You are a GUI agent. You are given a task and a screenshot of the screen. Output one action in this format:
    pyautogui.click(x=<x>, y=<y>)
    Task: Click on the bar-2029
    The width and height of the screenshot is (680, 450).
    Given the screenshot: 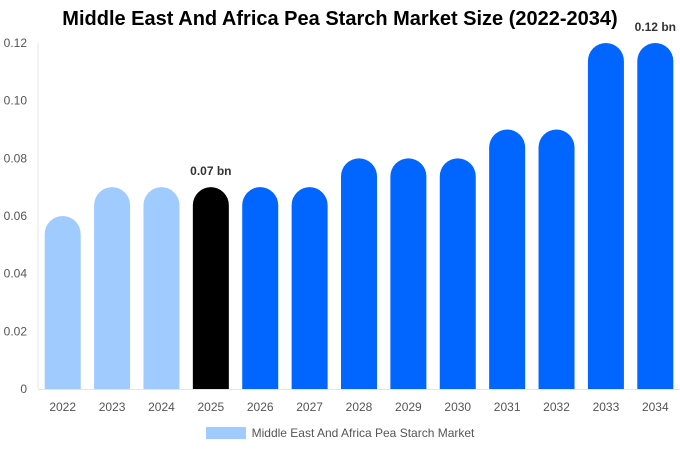 What is the action you would take?
    pyautogui.click(x=408, y=273)
    